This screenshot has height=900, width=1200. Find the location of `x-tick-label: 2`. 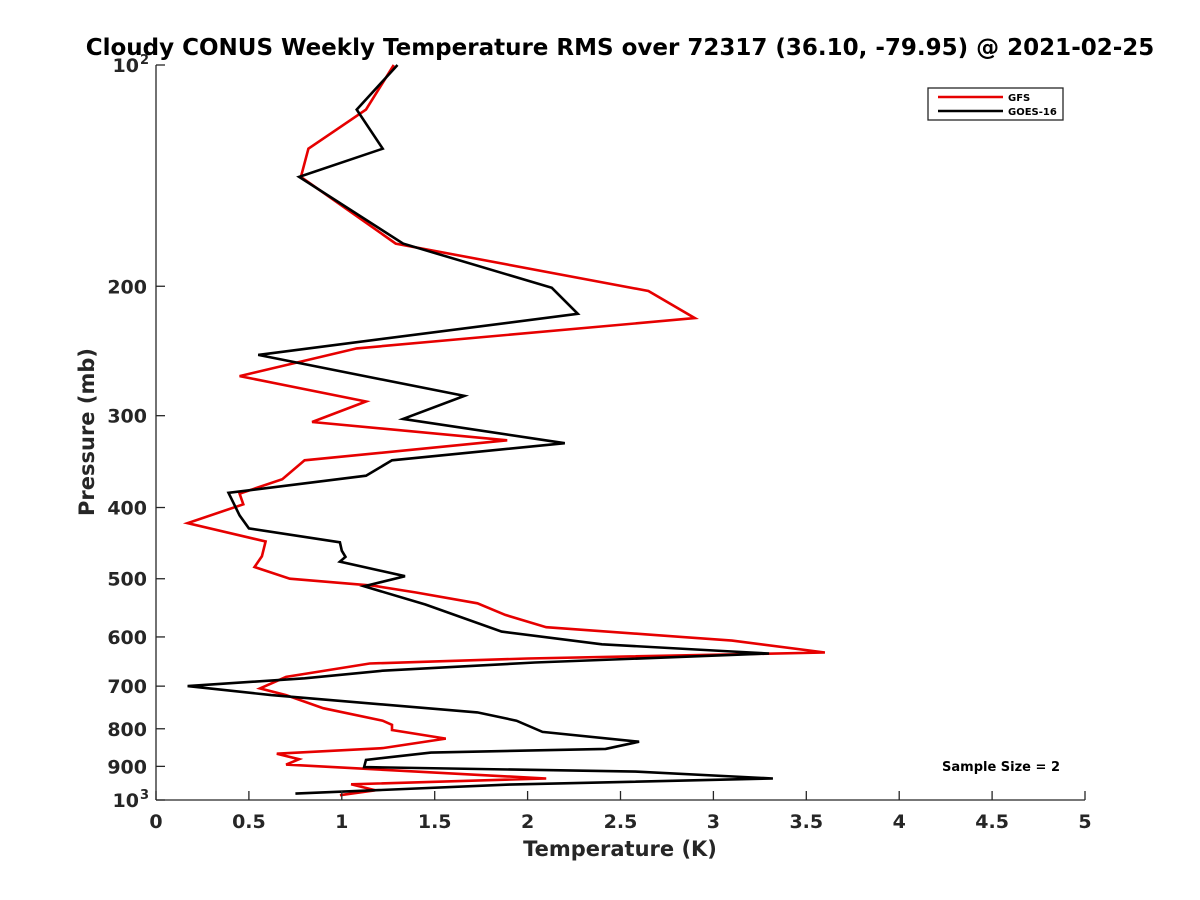

x-tick-label: 2 is located at coordinates (527, 822).